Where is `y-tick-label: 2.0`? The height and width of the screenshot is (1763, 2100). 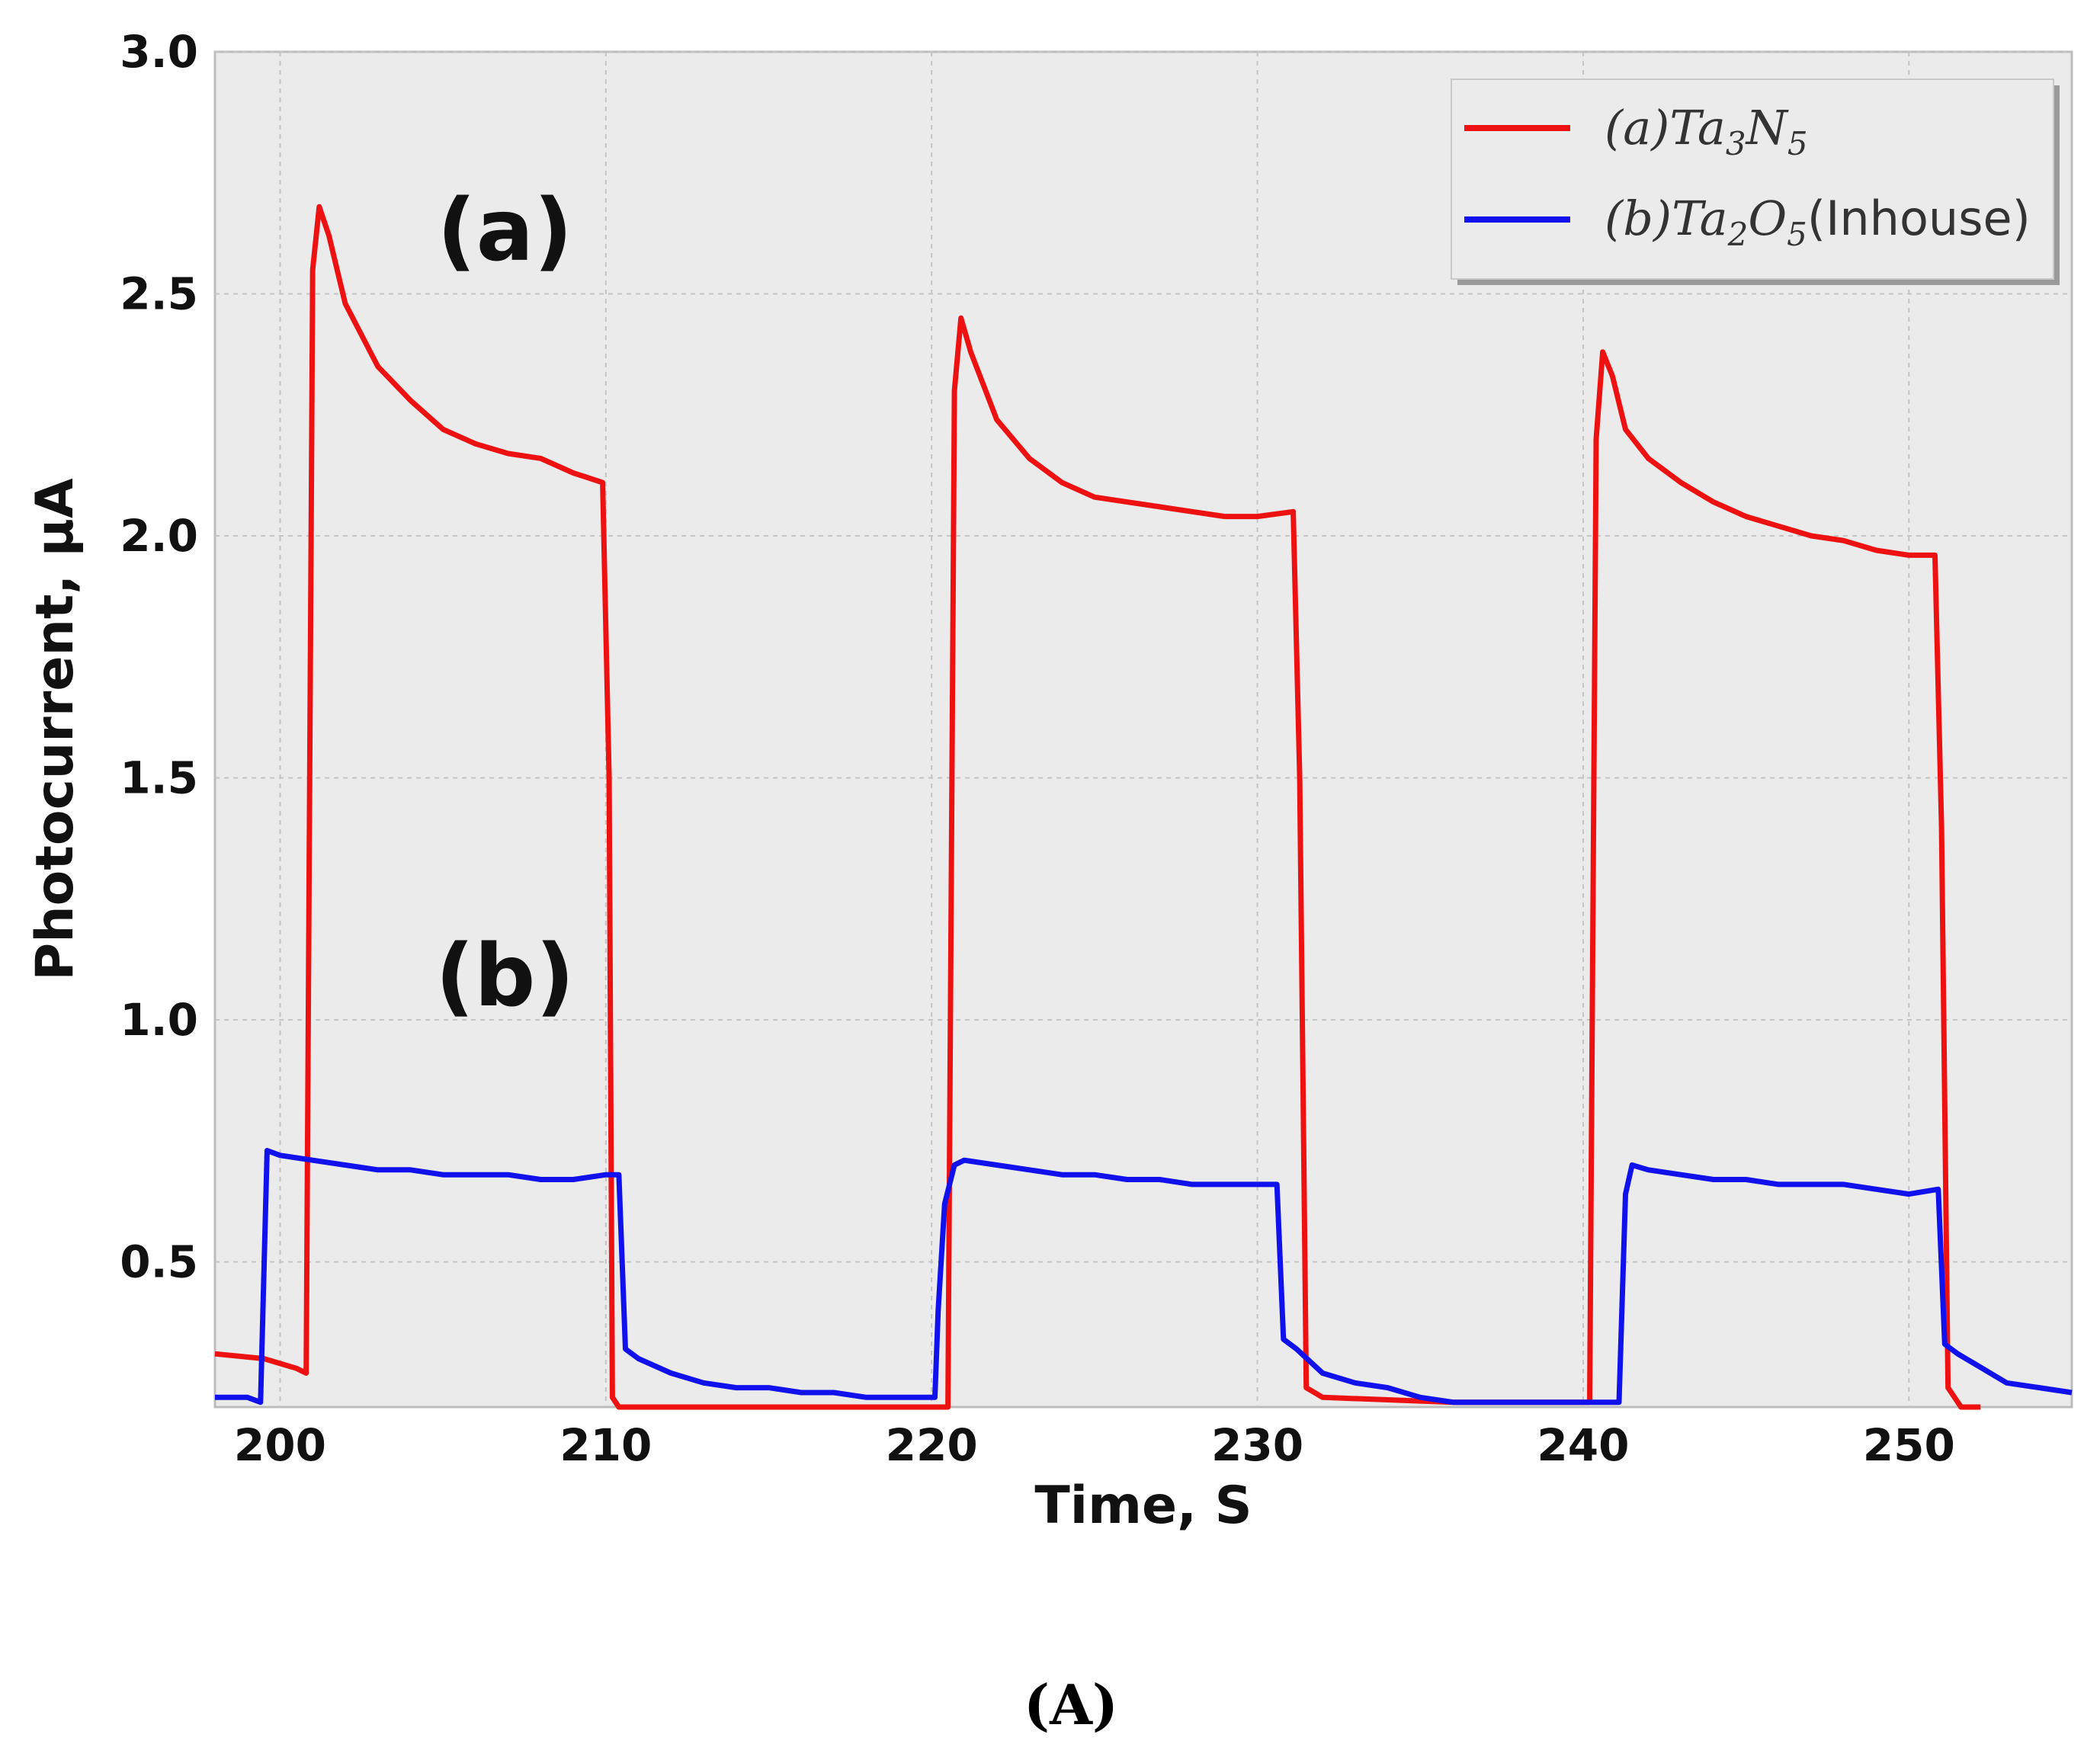 y-tick-label: 2.0 is located at coordinates (159, 536).